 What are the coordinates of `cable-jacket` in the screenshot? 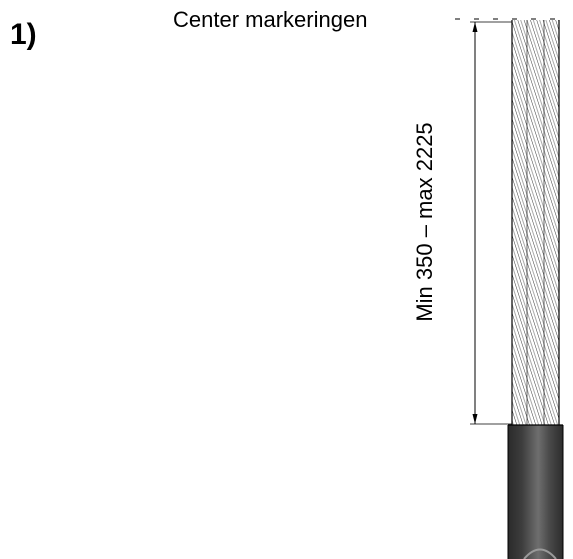 It's located at (535, 491).